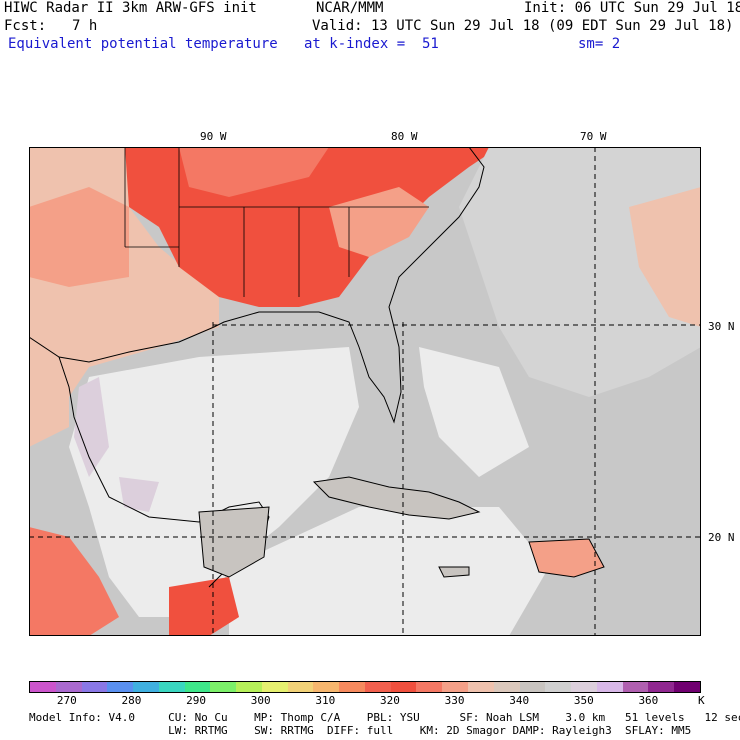 Image resolution: width=740 pixels, height=740 pixels. I want to click on lat-tick-20n: 20 N, so click(721, 537).